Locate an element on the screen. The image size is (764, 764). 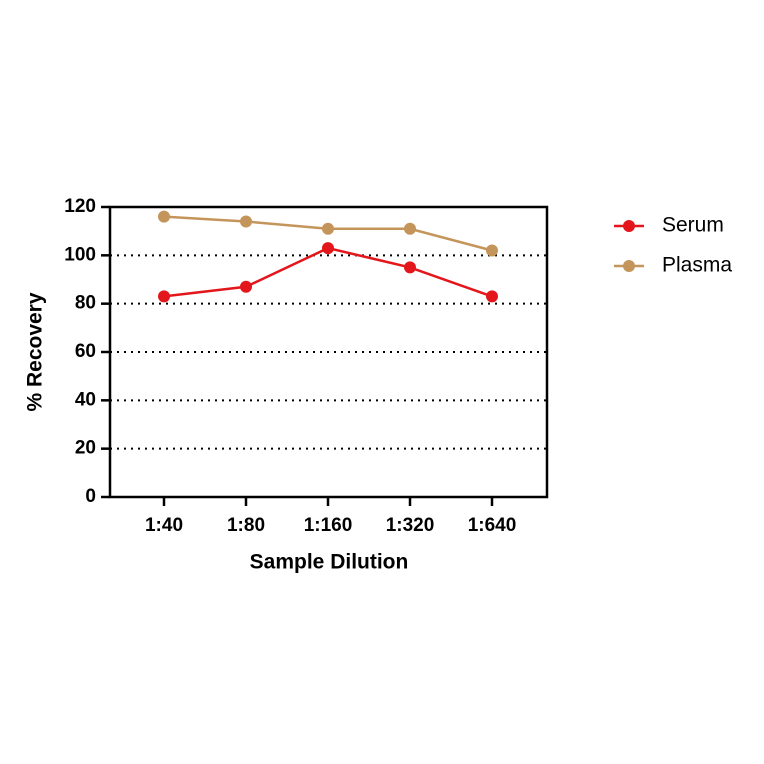
y-tick-label: 80 is located at coordinates (85, 303).